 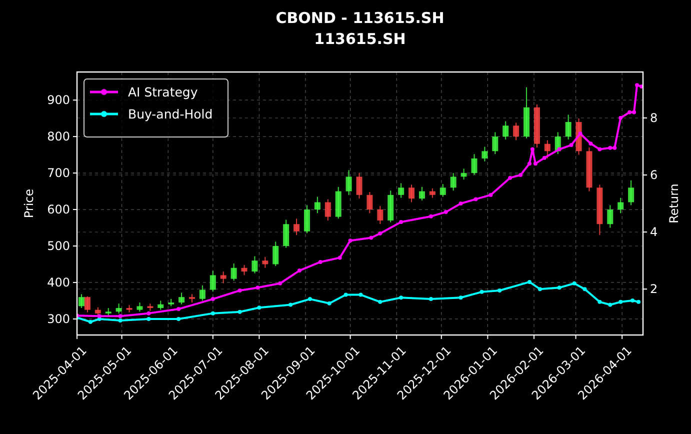 I want to click on y-tick-label: 300, so click(x=58, y=319).